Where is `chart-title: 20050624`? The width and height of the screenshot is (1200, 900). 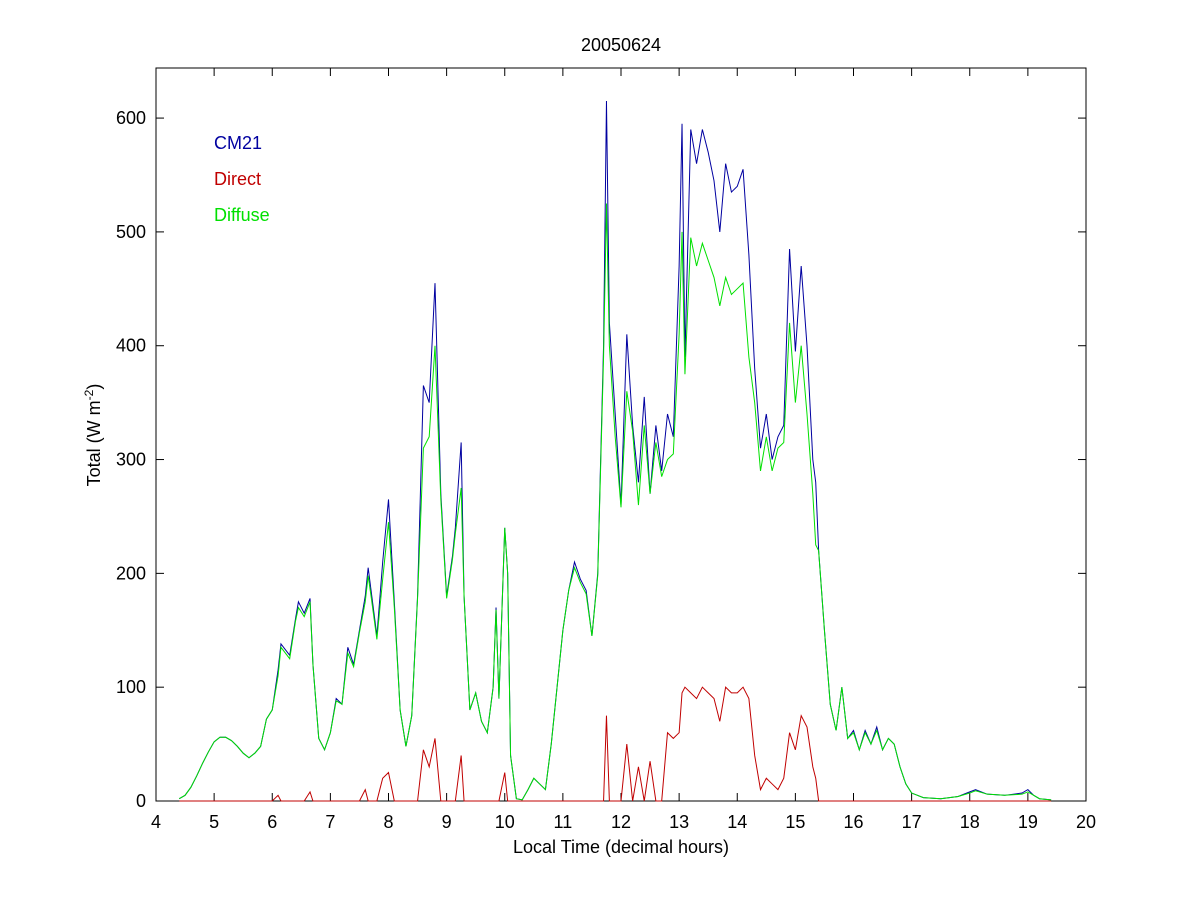 chart-title: 20050624 is located at coordinates (621, 45).